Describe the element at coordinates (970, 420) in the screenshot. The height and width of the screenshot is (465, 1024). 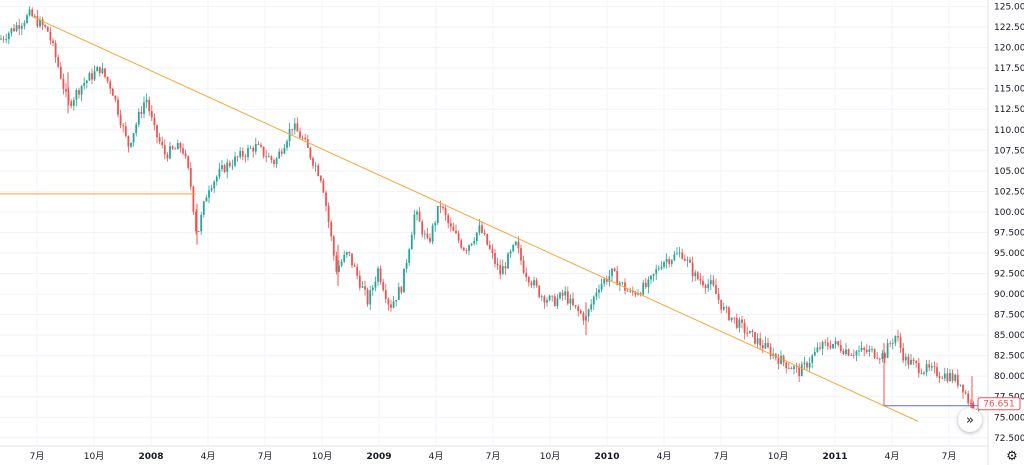
I see `scroll-to-latest-button: »` at that location.